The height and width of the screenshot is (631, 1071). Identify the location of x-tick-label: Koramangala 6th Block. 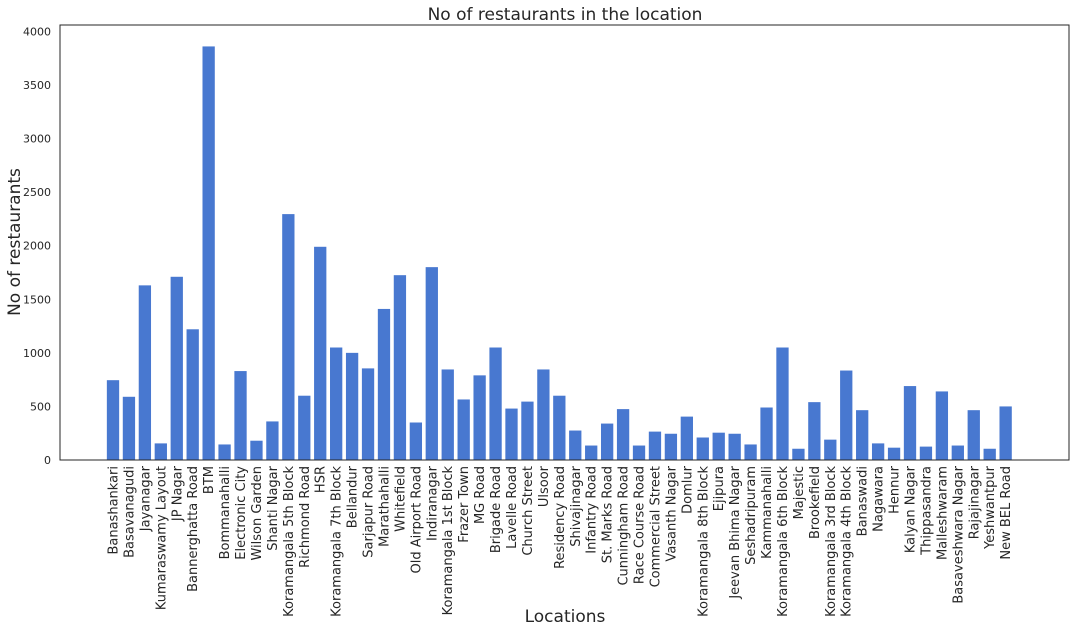
(783, 541).